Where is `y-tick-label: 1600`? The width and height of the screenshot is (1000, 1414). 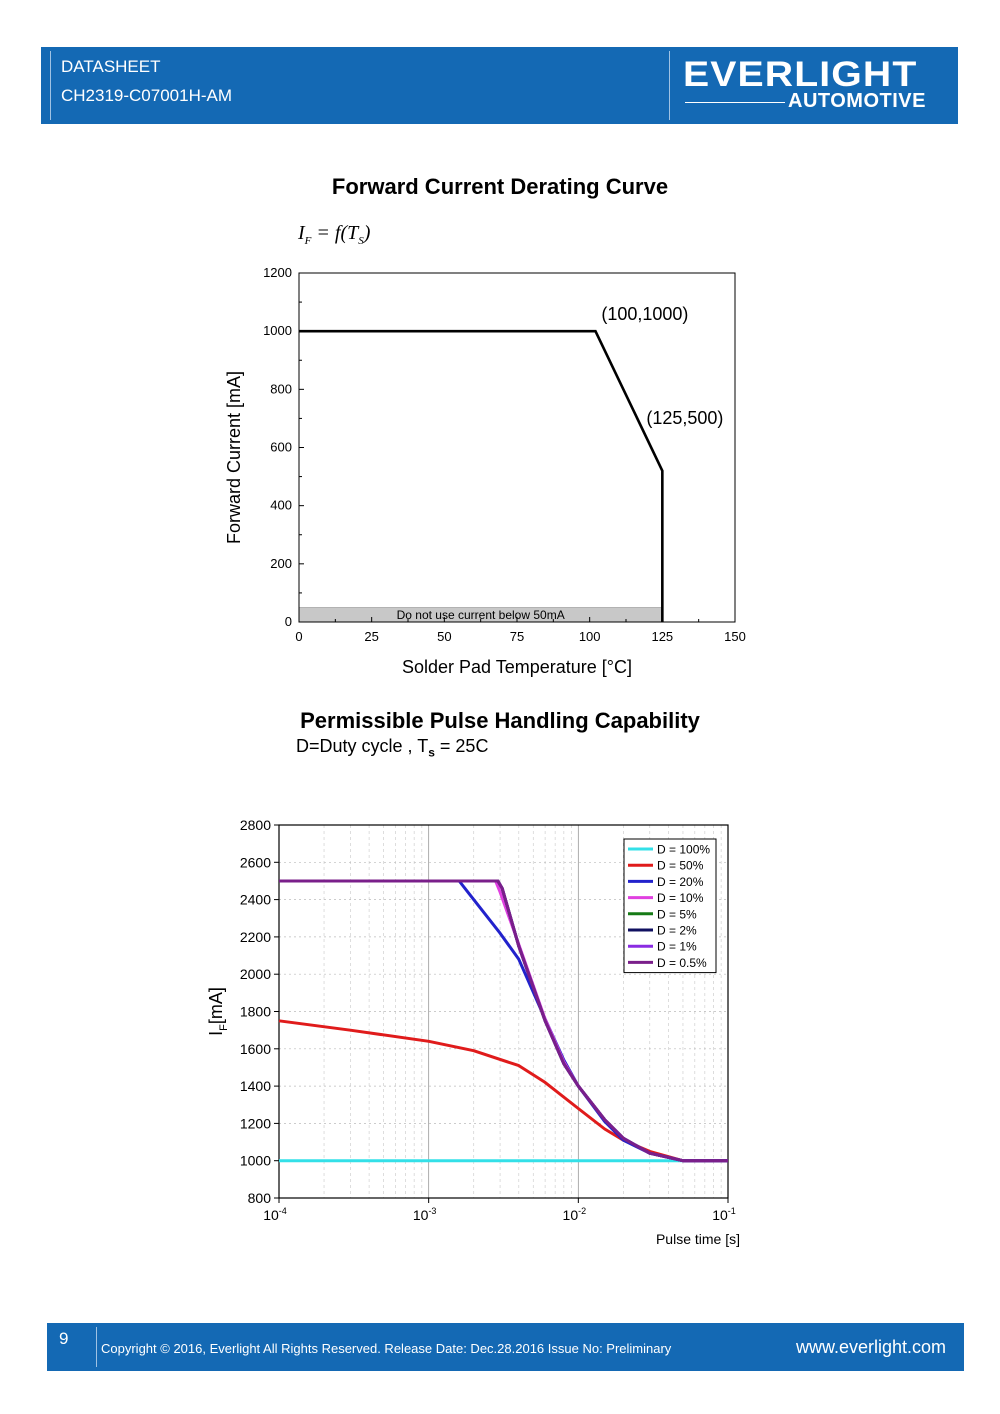 y-tick-label: 1600 is located at coordinates (255, 1049).